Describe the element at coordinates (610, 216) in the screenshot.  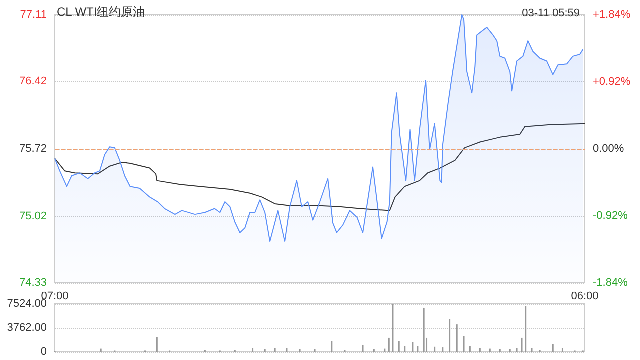
I see `y2-tick-label: -0.92%` at that location.